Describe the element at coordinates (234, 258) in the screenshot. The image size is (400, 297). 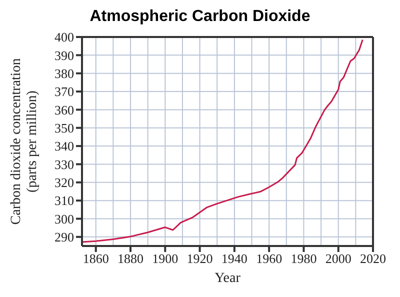
I see `x-tick-label: 1940` at that location.